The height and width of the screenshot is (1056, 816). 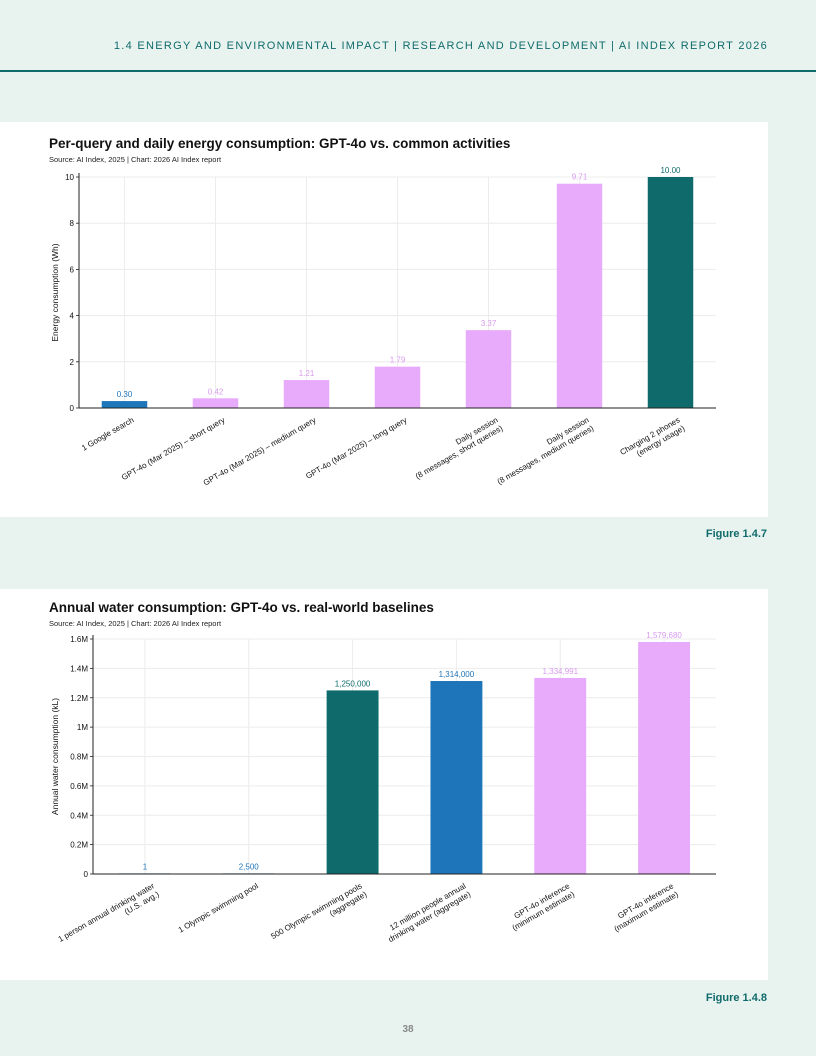 I want to click on figure-label: Figure 1.4.8, so click(x=736, y=998).